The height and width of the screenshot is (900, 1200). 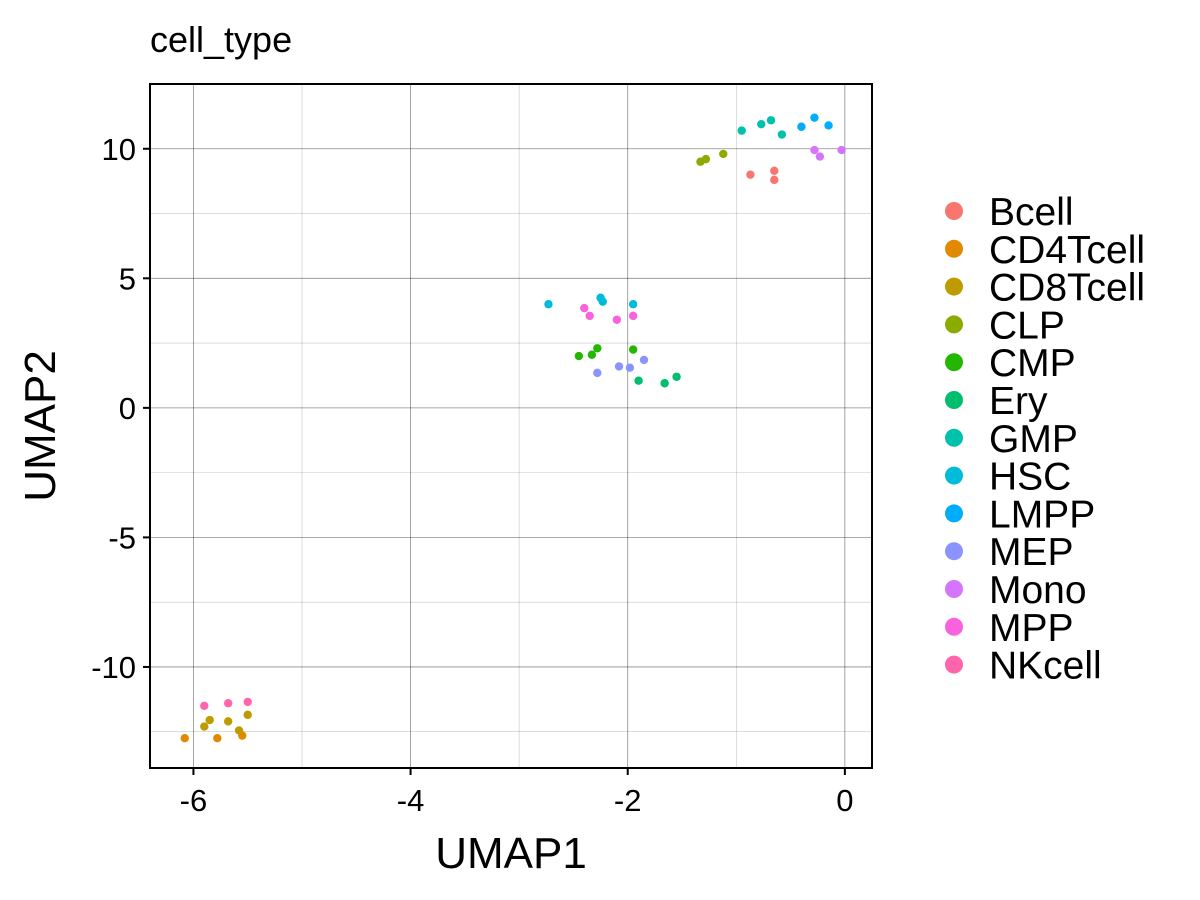 I want to click on y-tick-label: 10, so click(x=119, y=149).